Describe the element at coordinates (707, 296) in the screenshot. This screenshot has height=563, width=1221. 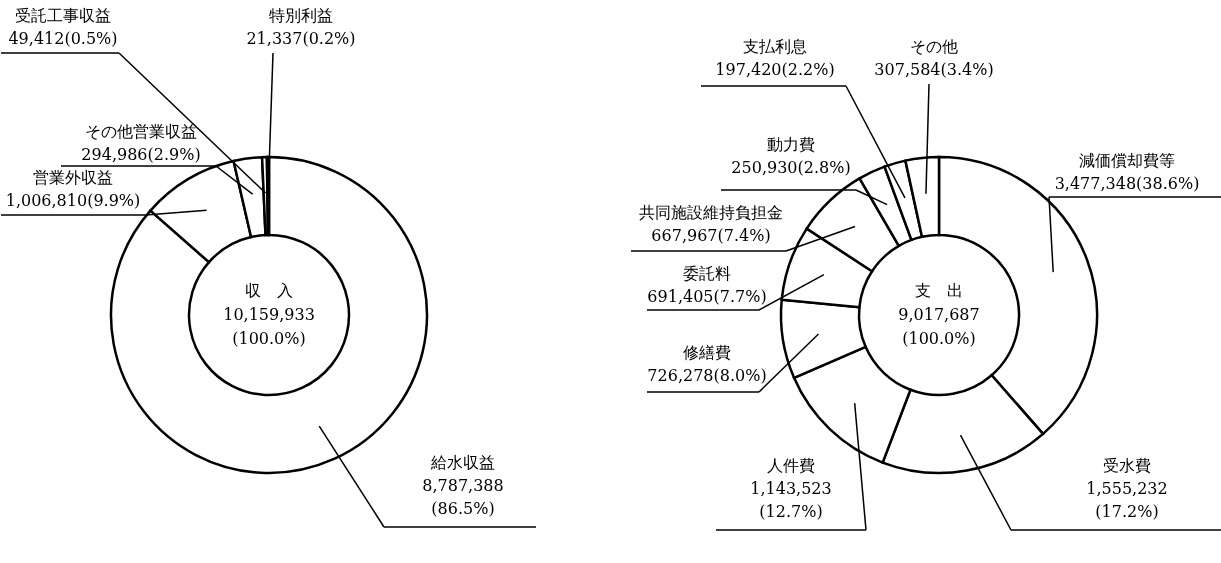
I see `data-label: 691,405(7.7%)` at that location.